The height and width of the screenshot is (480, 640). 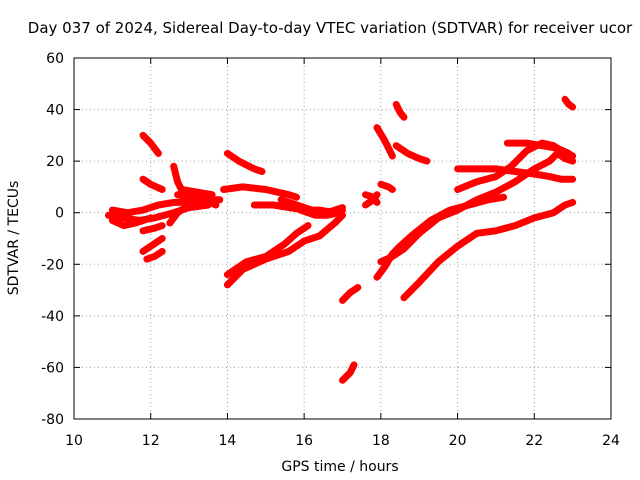 I want to click on series-s7, so click(x=152, y=245).